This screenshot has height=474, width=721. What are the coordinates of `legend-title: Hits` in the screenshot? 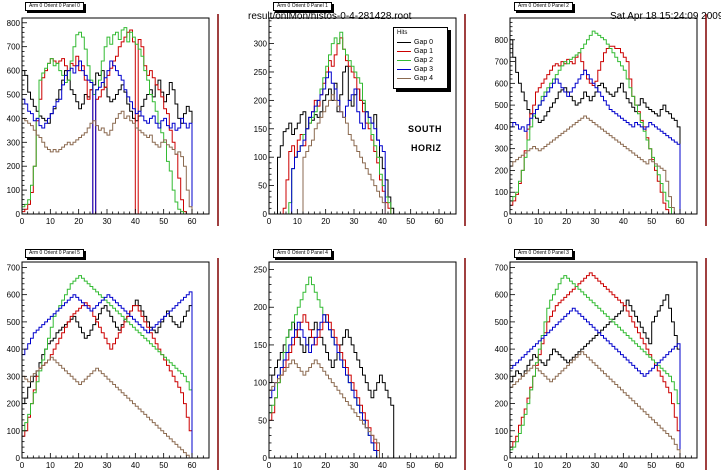 It's located at (402, 33).